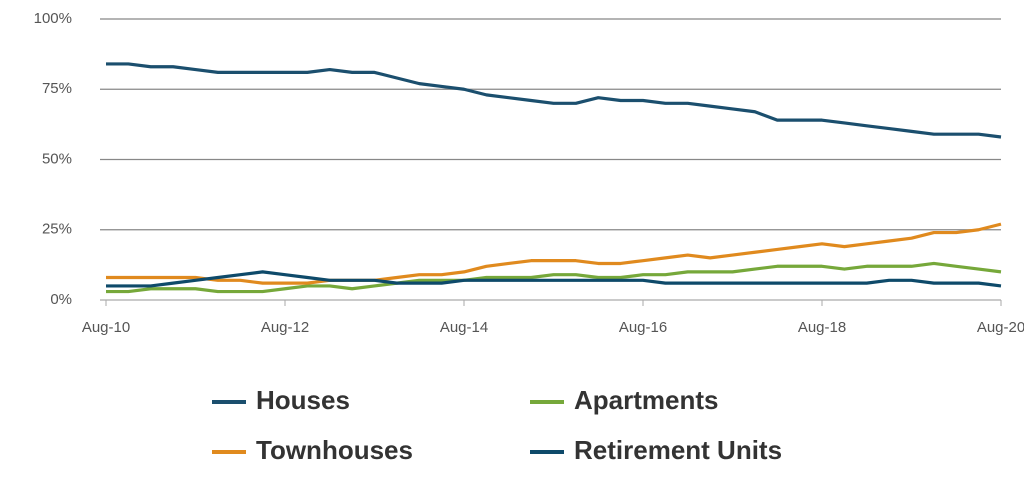  Describe the element at coordinates (61, 299) in the screenshot. I see `y-tick-label: 0%` at that location.